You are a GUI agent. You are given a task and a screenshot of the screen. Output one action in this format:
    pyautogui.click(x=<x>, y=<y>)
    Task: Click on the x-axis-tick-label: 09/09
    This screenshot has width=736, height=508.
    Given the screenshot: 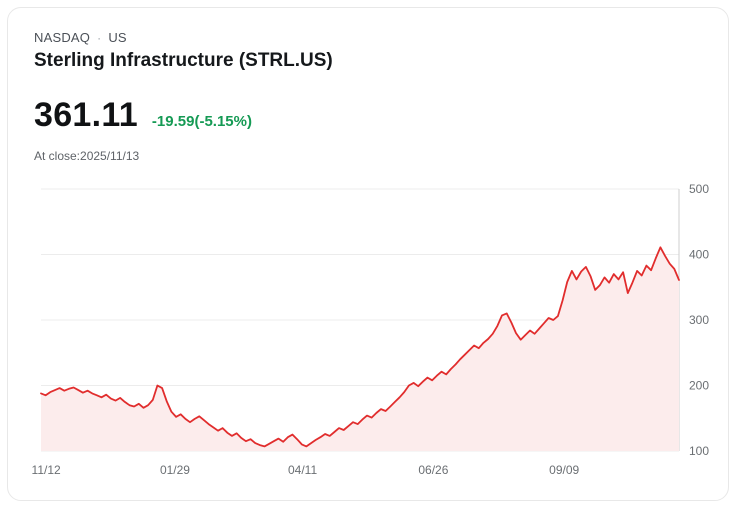 What is the action you would take?
    pyautogui.click(x=564, y=470)
    